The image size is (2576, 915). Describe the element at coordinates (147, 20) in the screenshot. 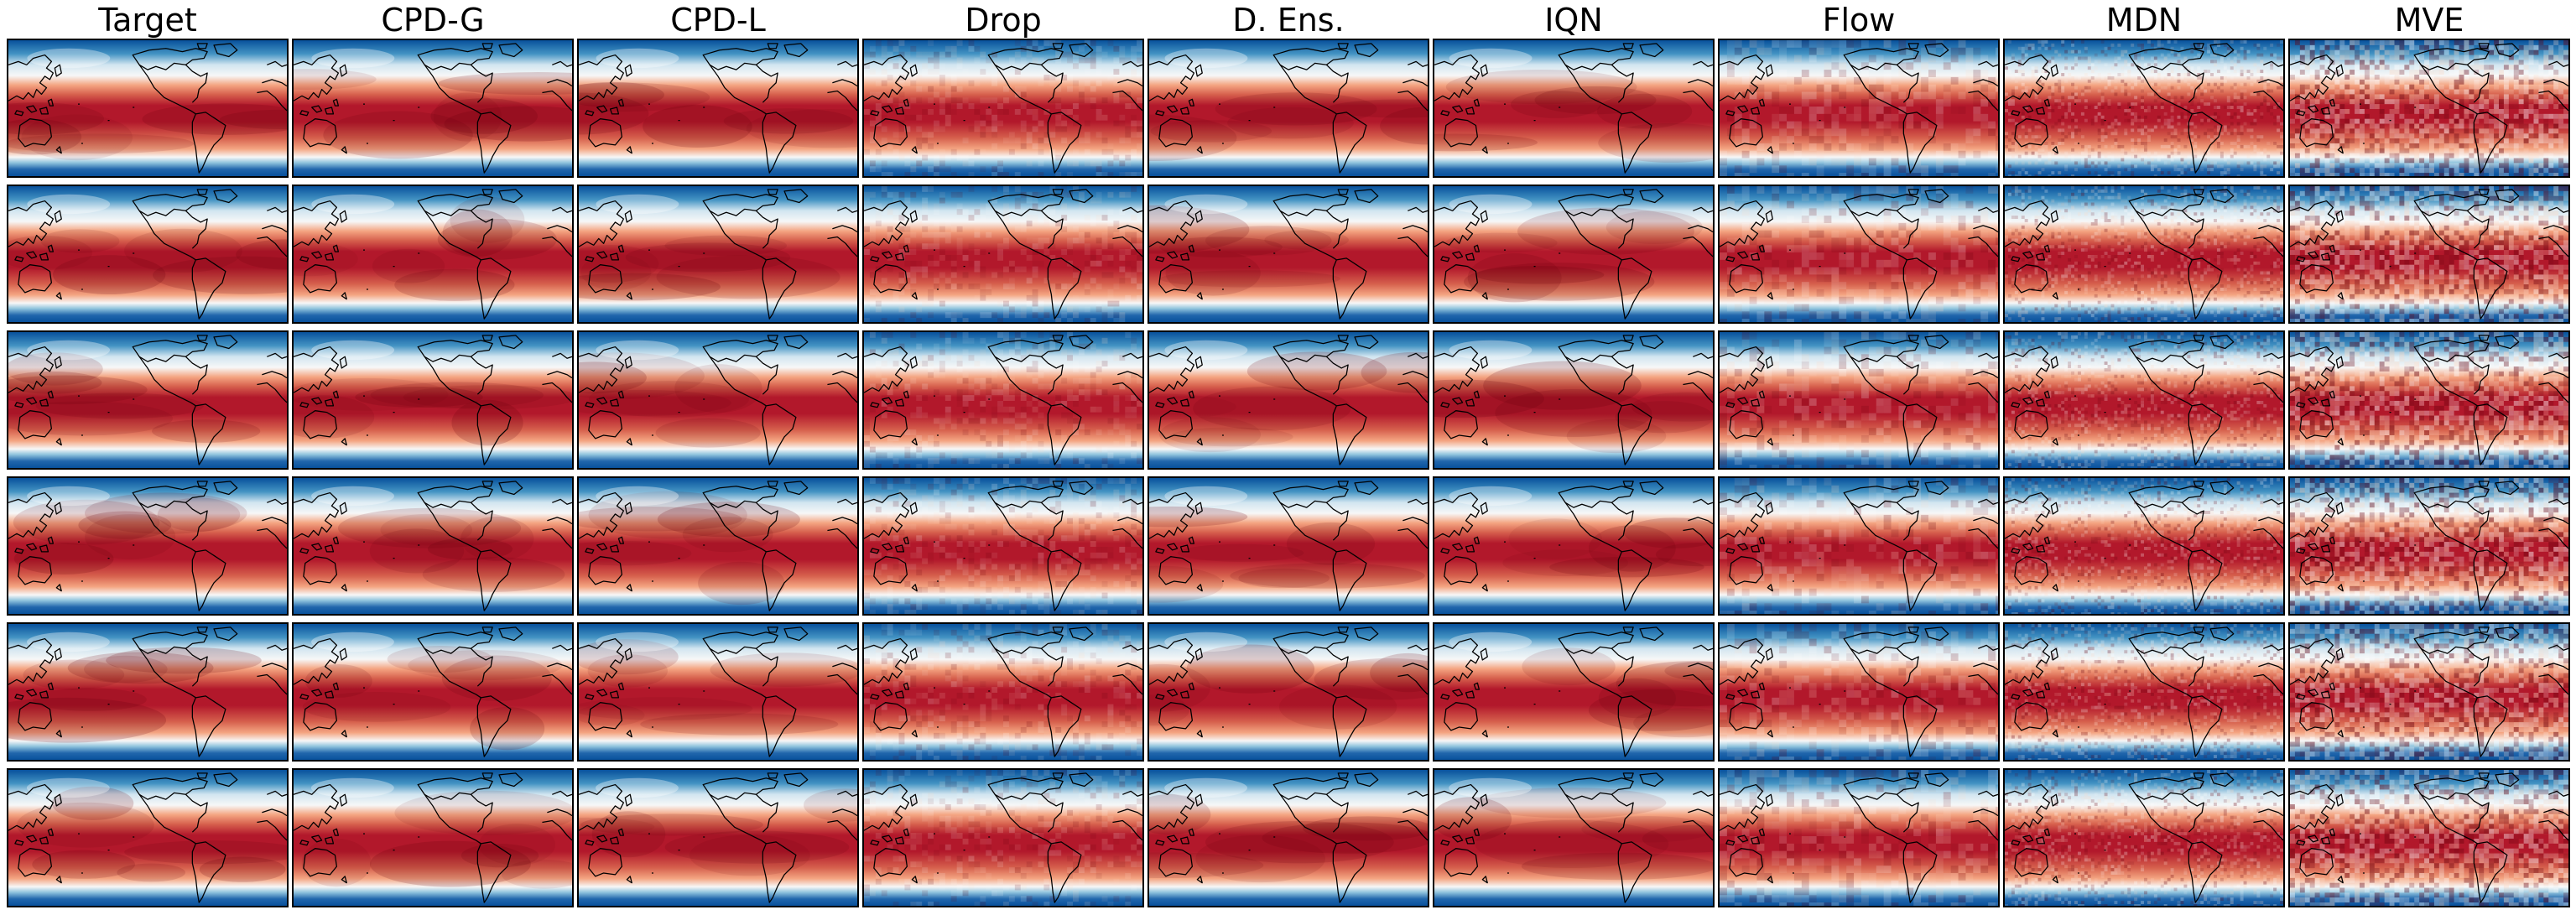

I see `column-title-target: Target` at that location.